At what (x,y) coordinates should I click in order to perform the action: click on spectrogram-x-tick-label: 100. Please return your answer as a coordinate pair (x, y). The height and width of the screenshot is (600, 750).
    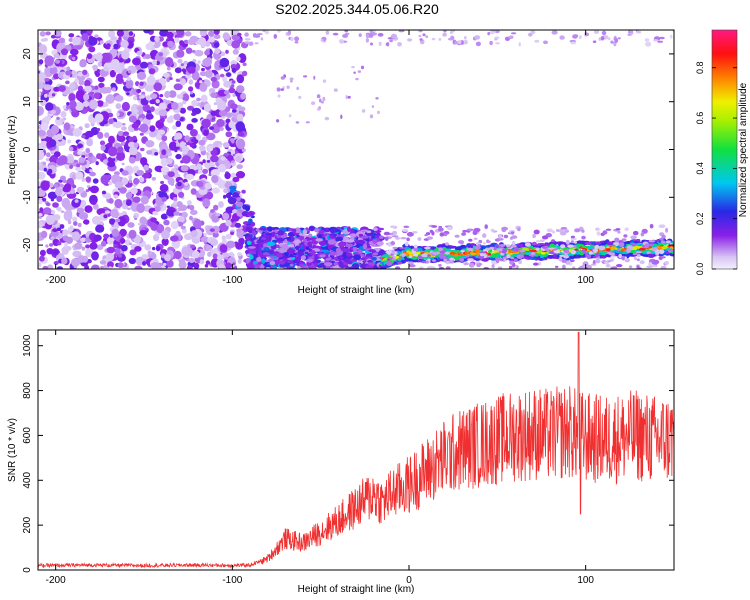
    Looking at the image, I should click on (585, 280).